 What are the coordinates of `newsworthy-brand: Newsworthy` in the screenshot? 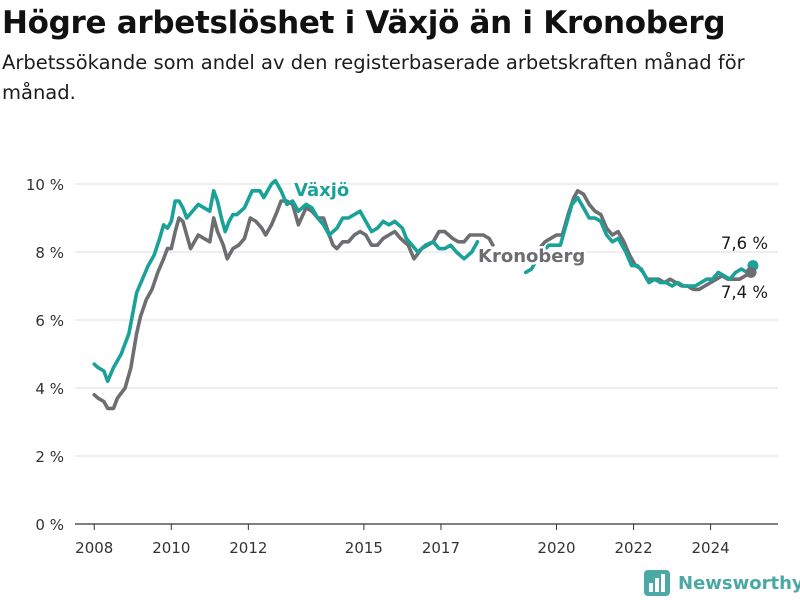 It's located at (722, 583).